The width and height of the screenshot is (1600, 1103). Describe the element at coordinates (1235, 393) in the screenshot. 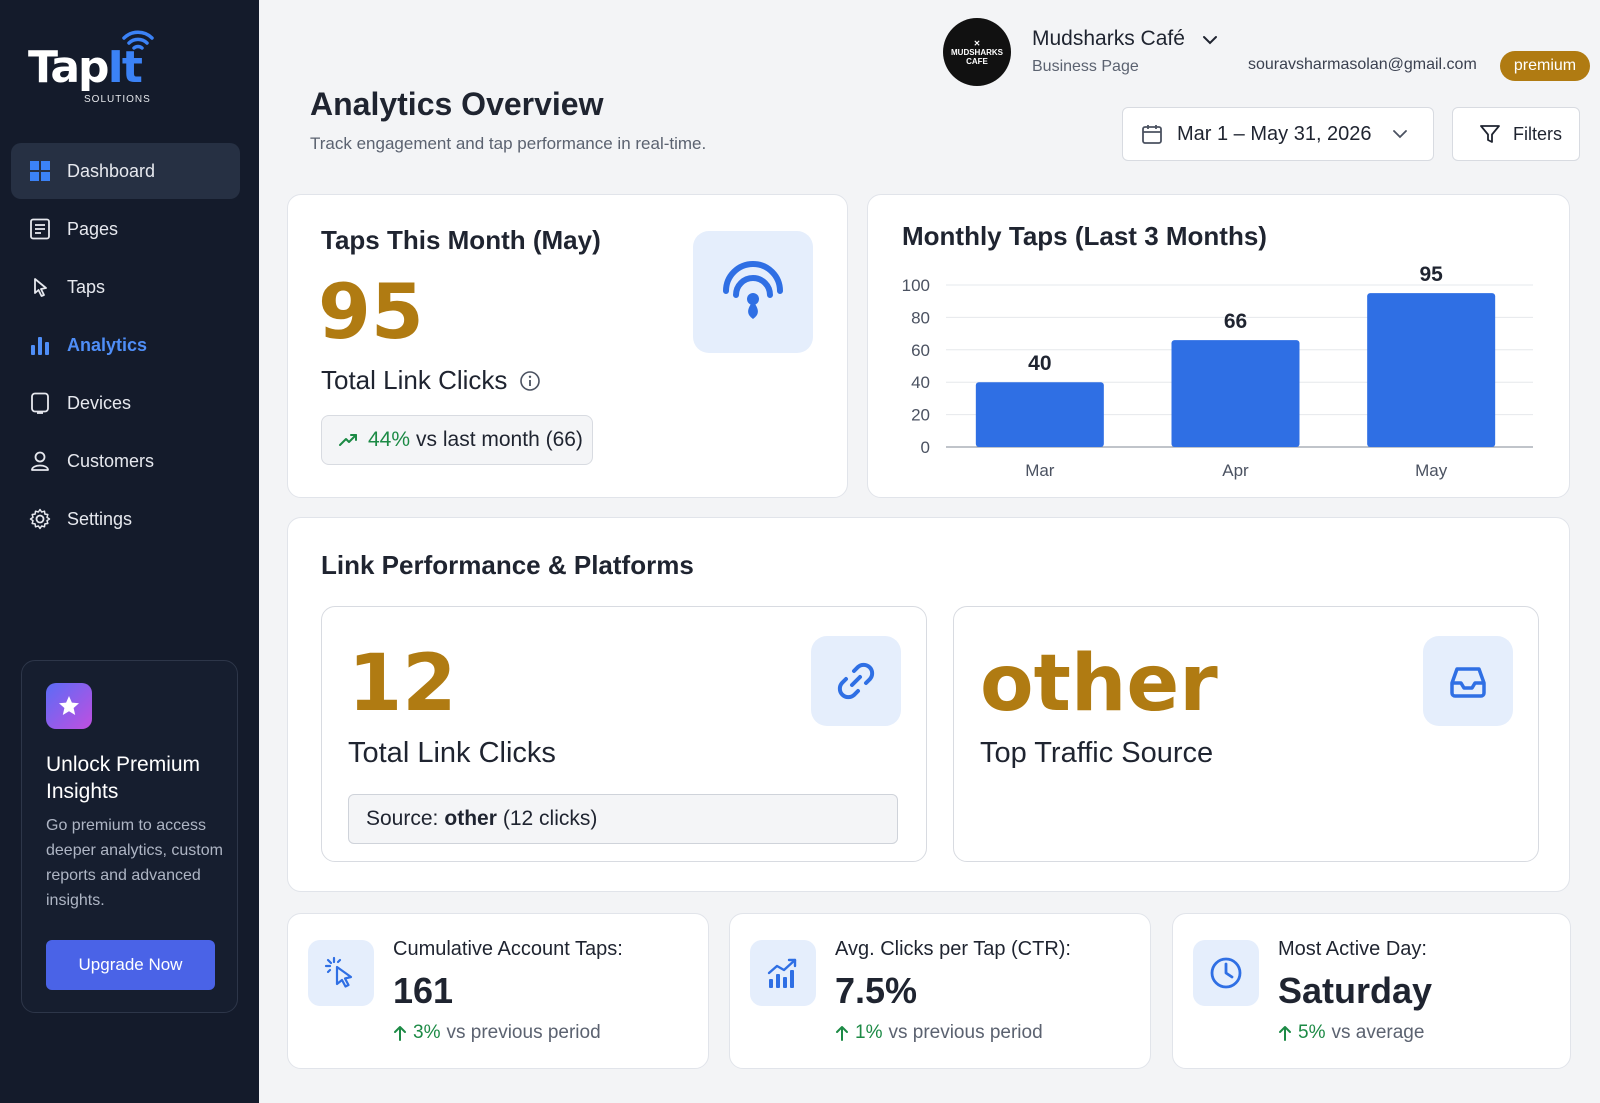

I see `bar-apr` at that location.